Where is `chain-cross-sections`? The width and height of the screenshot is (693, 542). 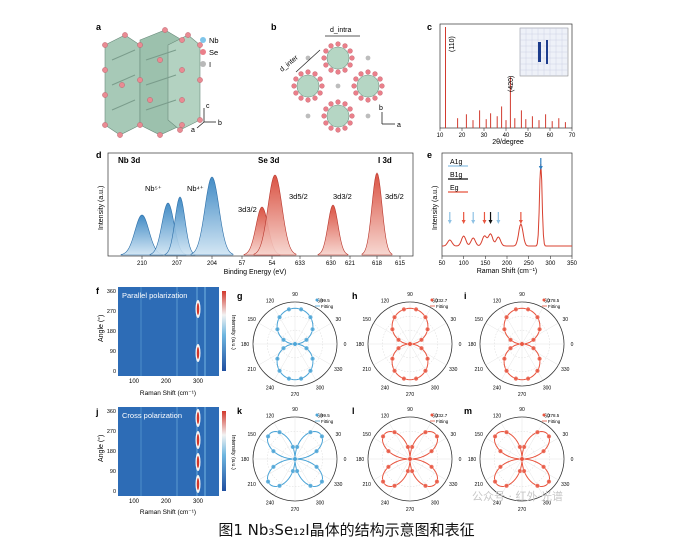
chain-cross-sections is located at coordinates (338, 87).